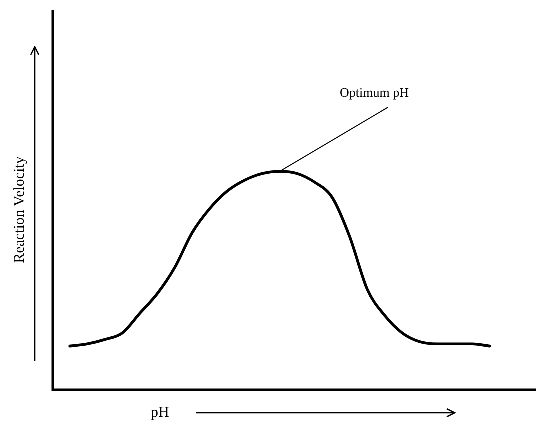 The height and width of the screenshot is (426, 536). What do you see at coordinates (374, 92) in the screenshot?
I see `text: Optimum pH` at bounding box center [374, 92].